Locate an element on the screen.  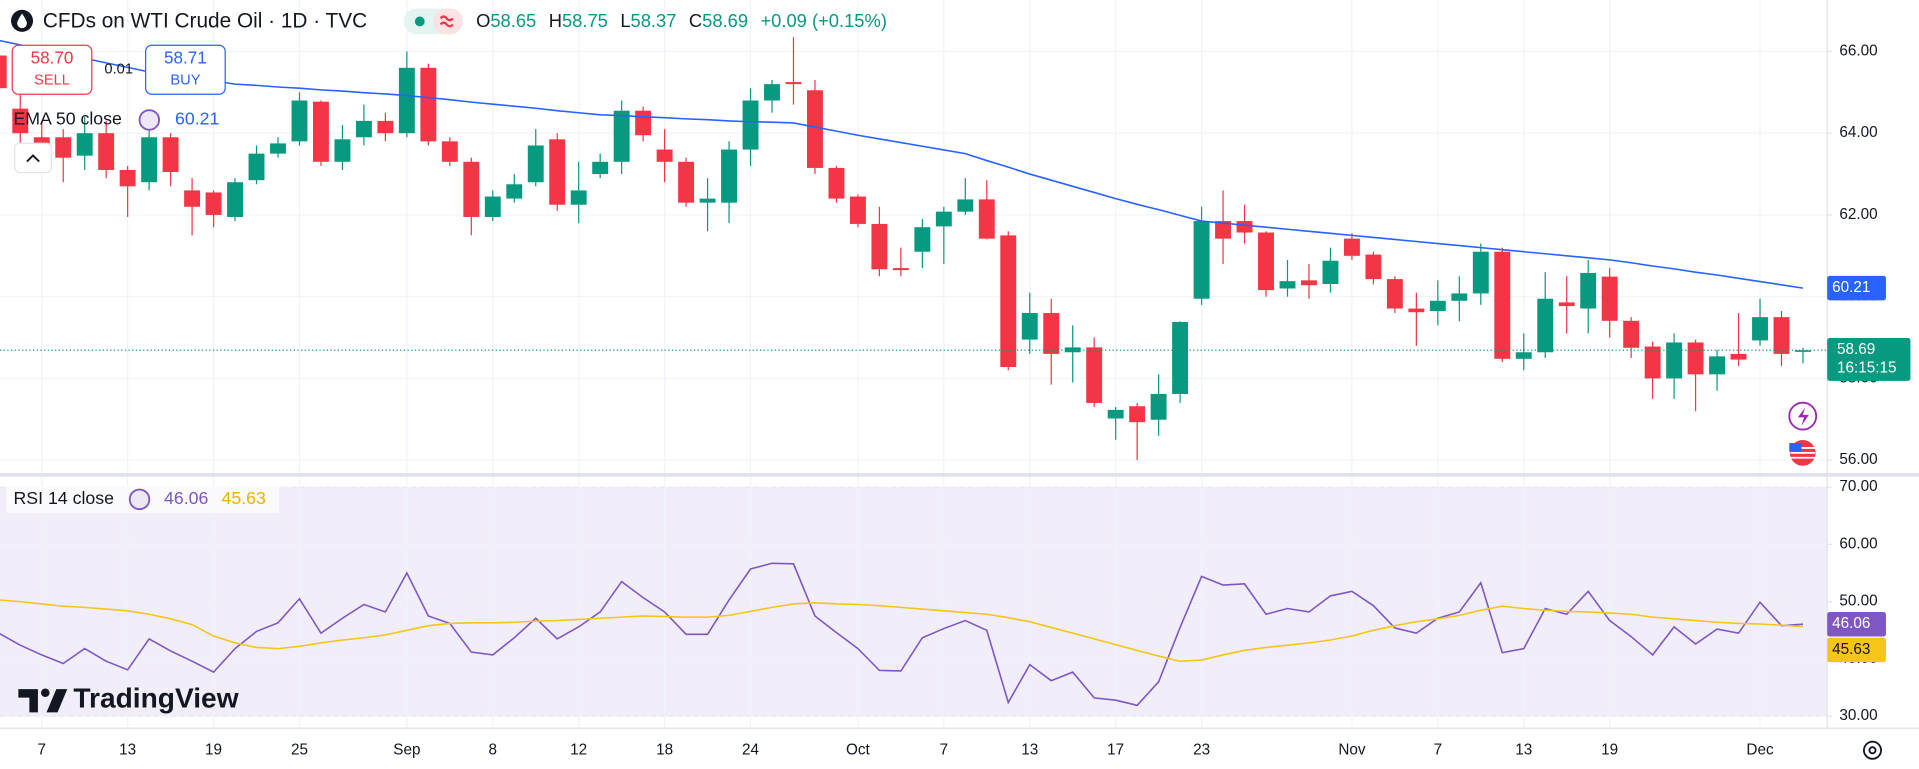
x-tick-label: Sep is located at coordinates (406, 749).